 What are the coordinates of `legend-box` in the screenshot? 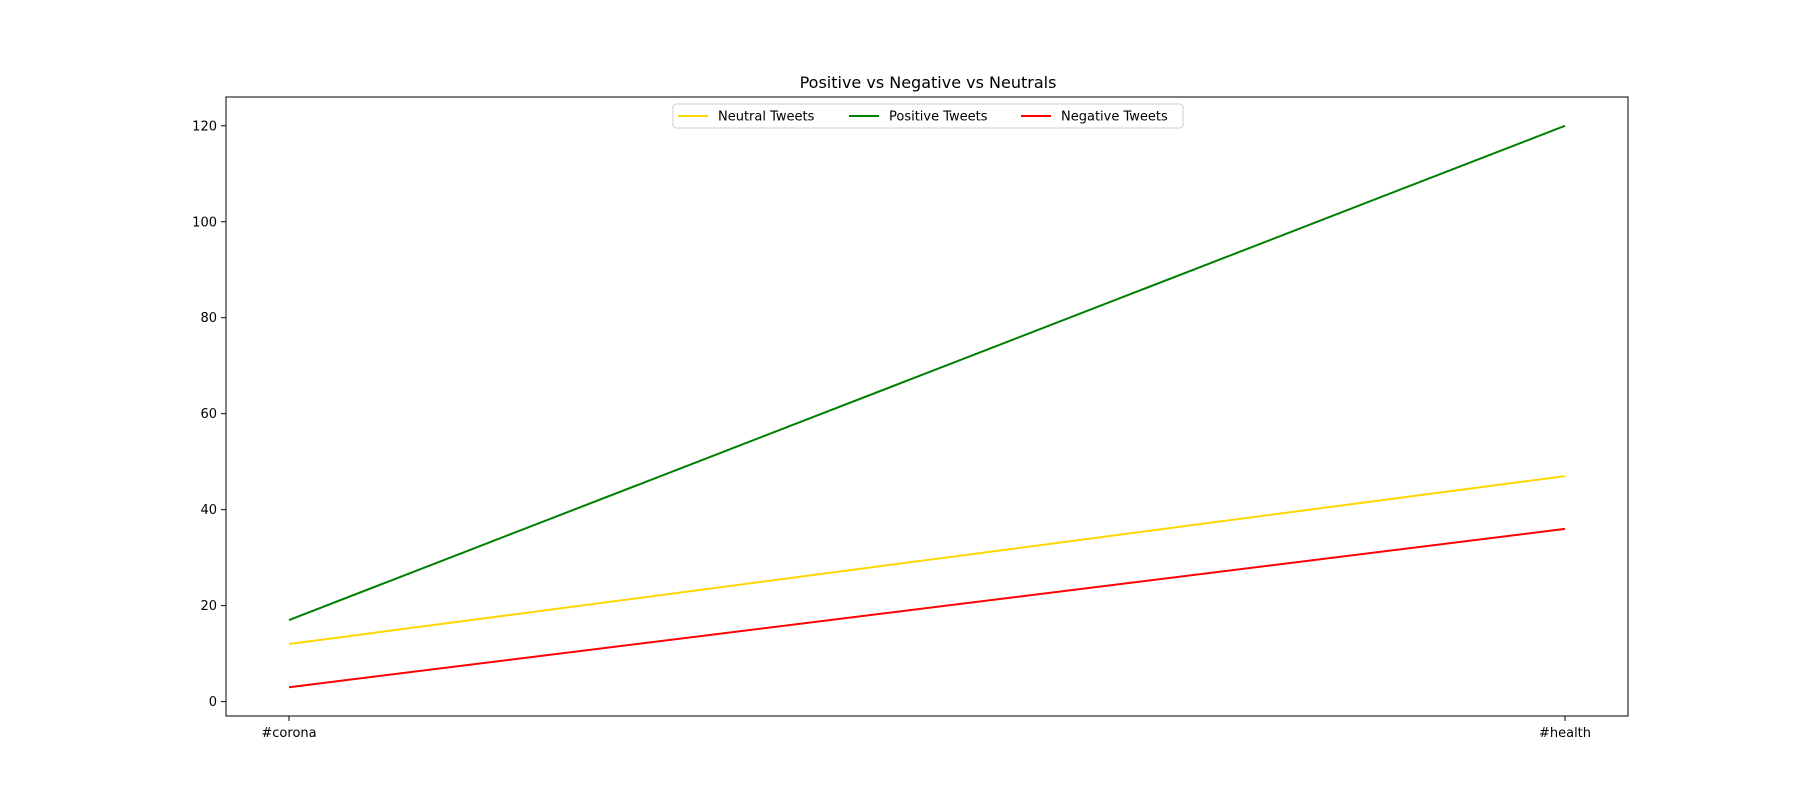 It's located at (928, 116).